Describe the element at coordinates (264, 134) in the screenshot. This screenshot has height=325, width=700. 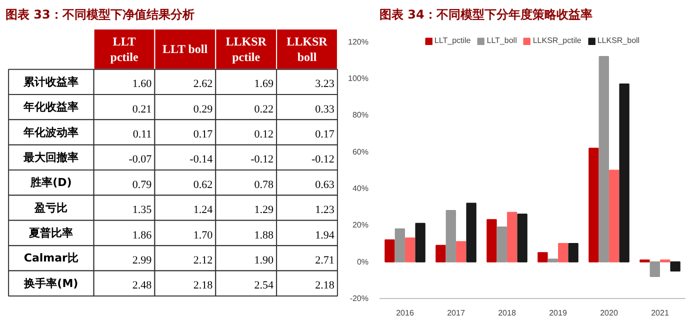
I see `data-label: 0.12` at that location.